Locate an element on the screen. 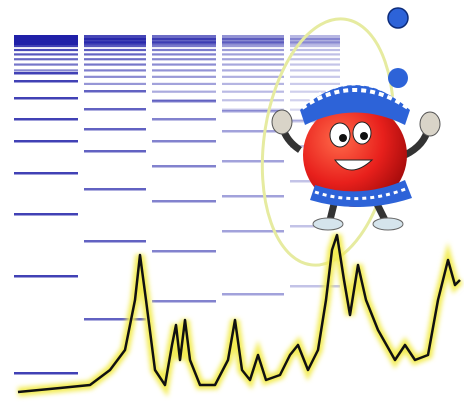  orbit-dot is located at coordinates (398, 18).